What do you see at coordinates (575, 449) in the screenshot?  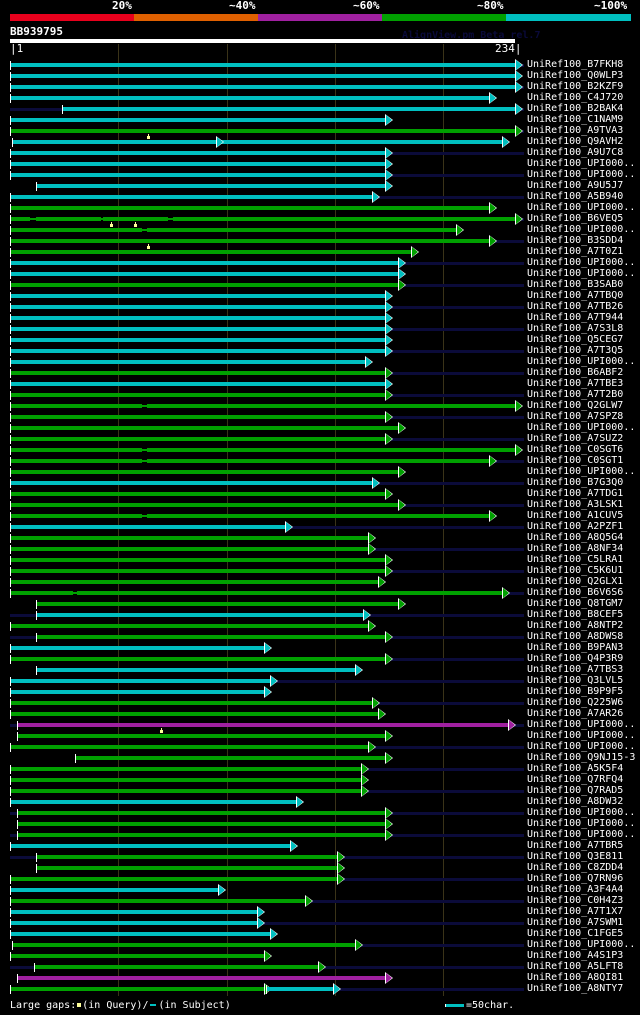 I see `hit-label: UniRef100_C0SGT6` at bounding box center [575, 449].